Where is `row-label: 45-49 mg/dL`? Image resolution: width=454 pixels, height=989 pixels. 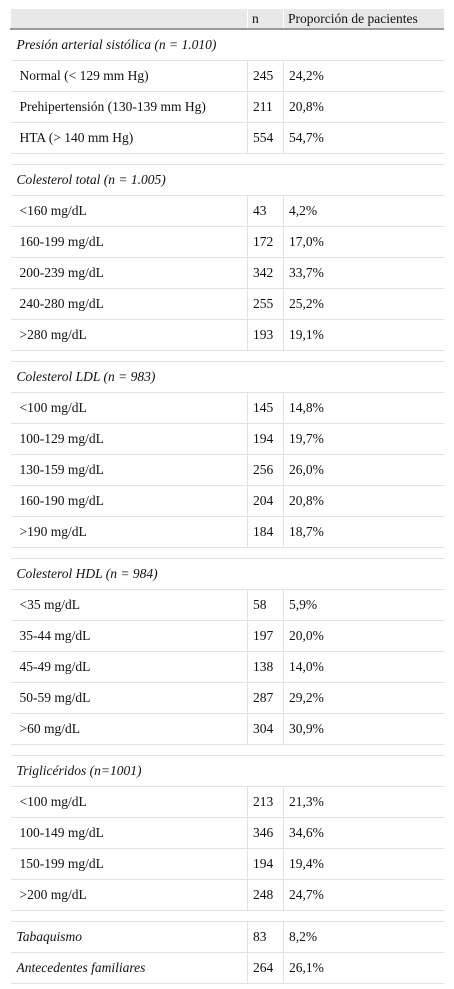 row-label: 45-49 mg/dL is located at coordinates (129, 667).